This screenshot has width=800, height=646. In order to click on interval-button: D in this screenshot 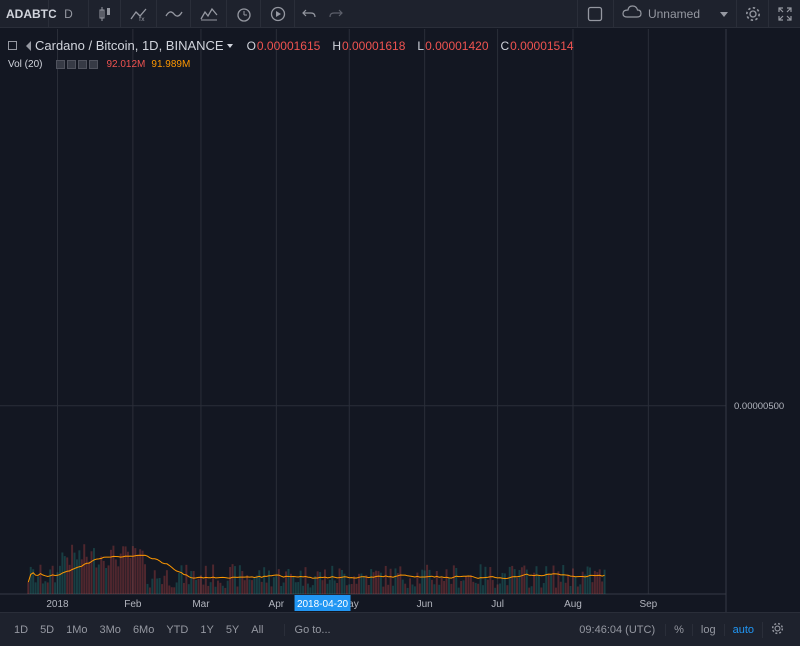, I will do `click(68, 14)`.